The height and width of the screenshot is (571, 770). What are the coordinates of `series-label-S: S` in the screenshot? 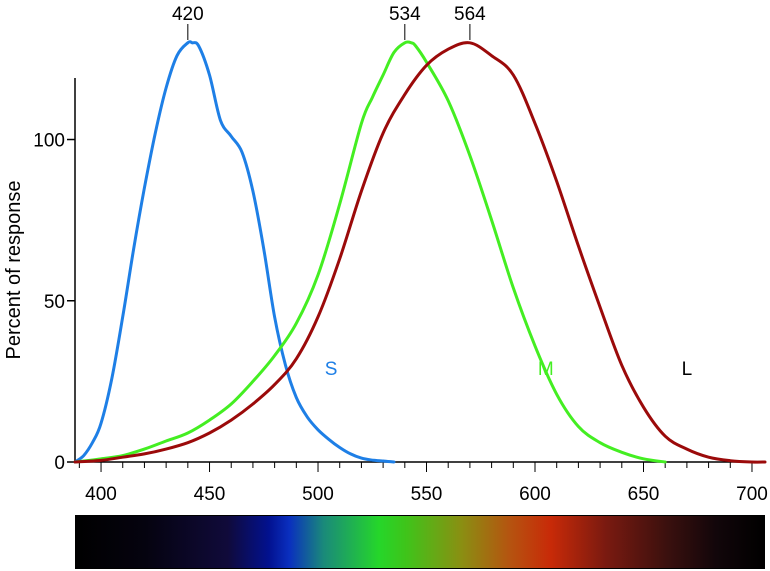 It's located at (331, 369).